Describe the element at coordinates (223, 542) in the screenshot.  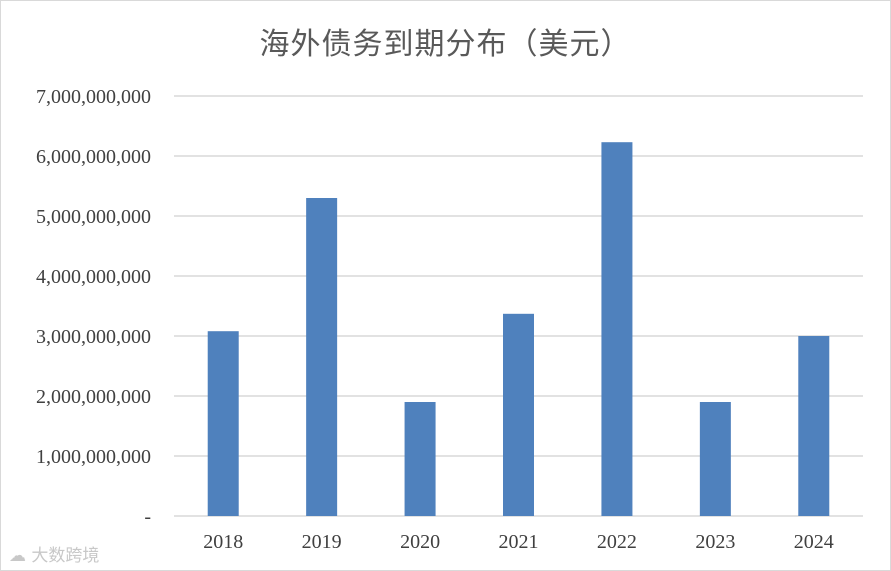
I see `x-tick-label: 2018` at that location.